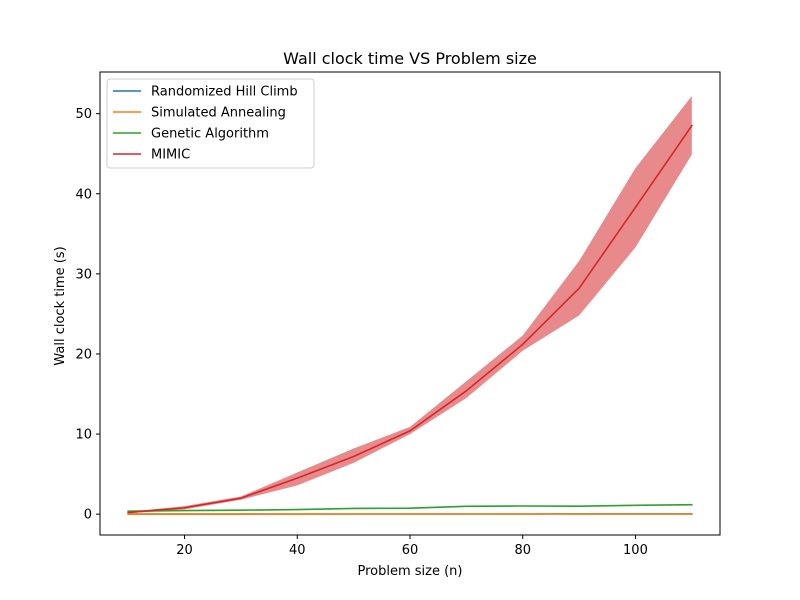 This screenshot has height=600, width=800. I want to click on x-ticks: 20 40 60 80 100, so click(412, 546).